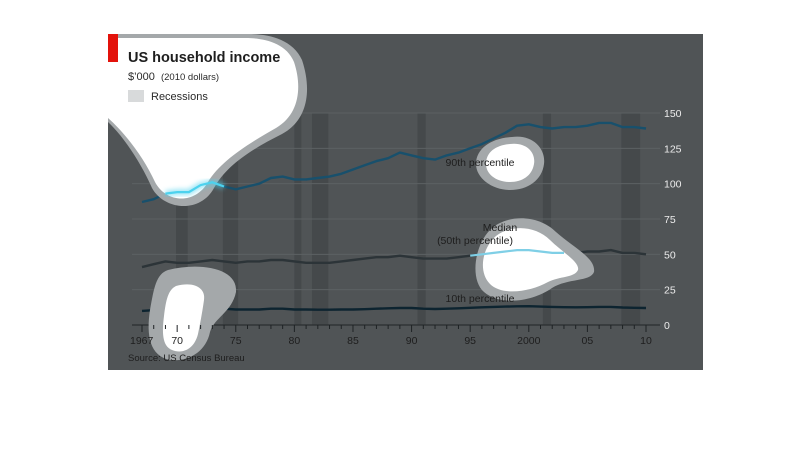  I want to click on y-tick-label: 25, so click(670, 291).